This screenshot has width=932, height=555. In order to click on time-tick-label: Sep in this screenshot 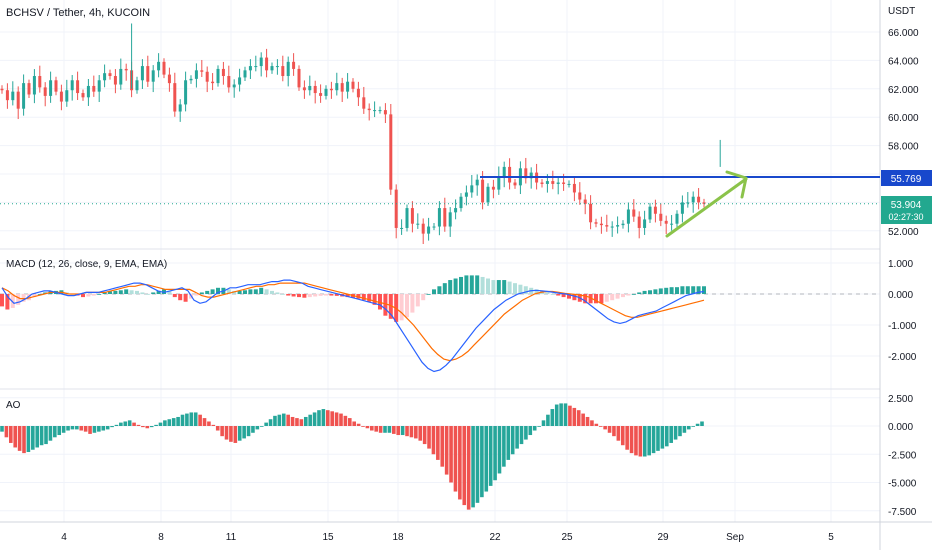, I will do `click(735, 537)`.